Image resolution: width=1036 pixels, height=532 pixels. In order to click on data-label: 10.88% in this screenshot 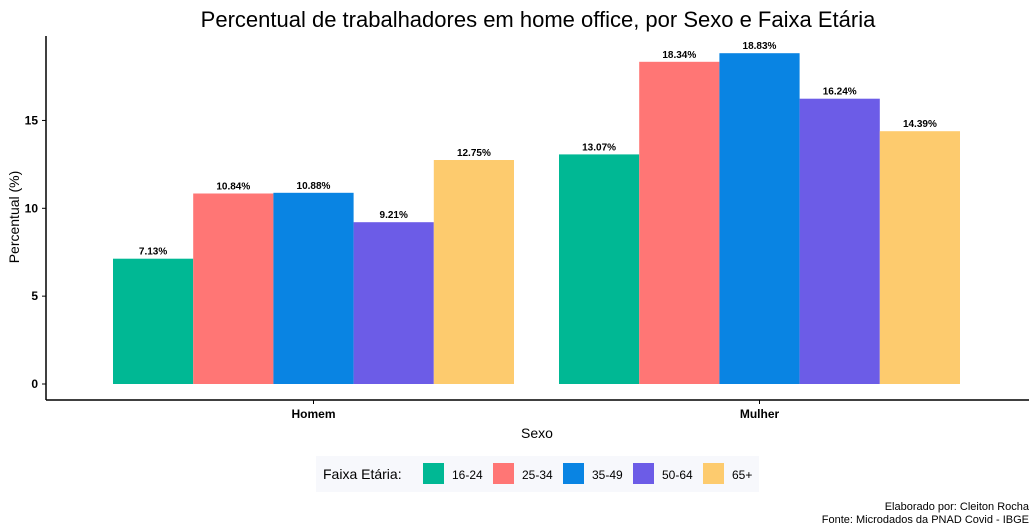, I will do `click(314, 186)`.